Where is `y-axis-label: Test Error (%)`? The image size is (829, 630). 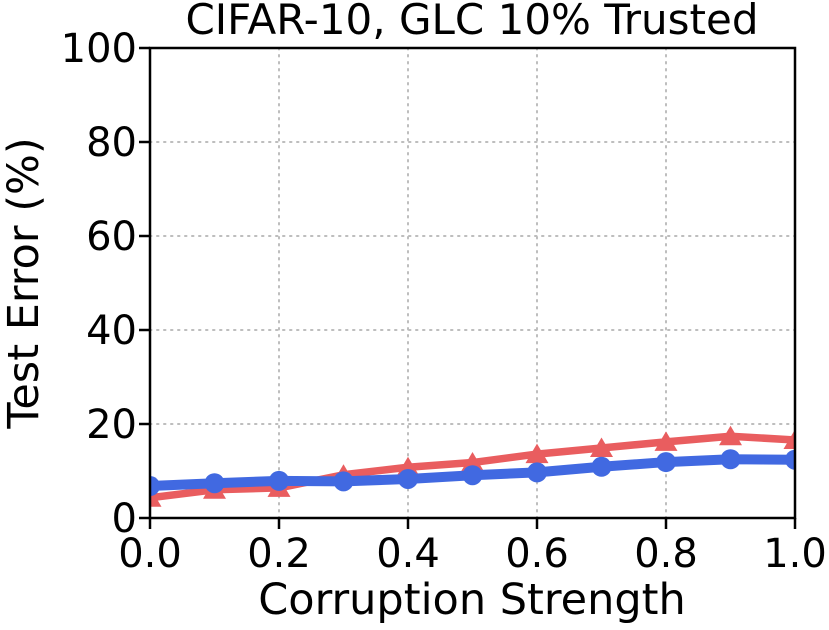
y-axis-label: Test Error (%) is located at coordinates (24, 283).